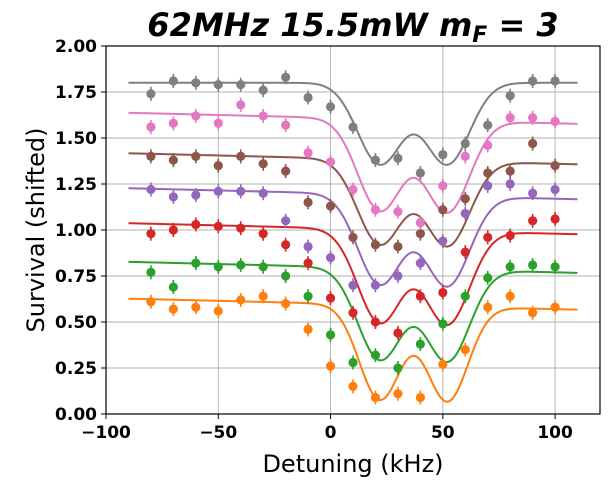  I want to click on y-tick-label: 0.50, so click(76, 323).